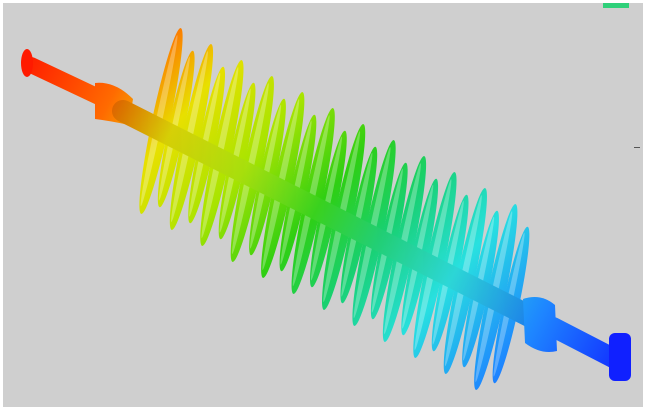  What do you see at coordinates (584, 343) in the screenshot?
I see `end-fitting-right` at bounding box center [584, 343].